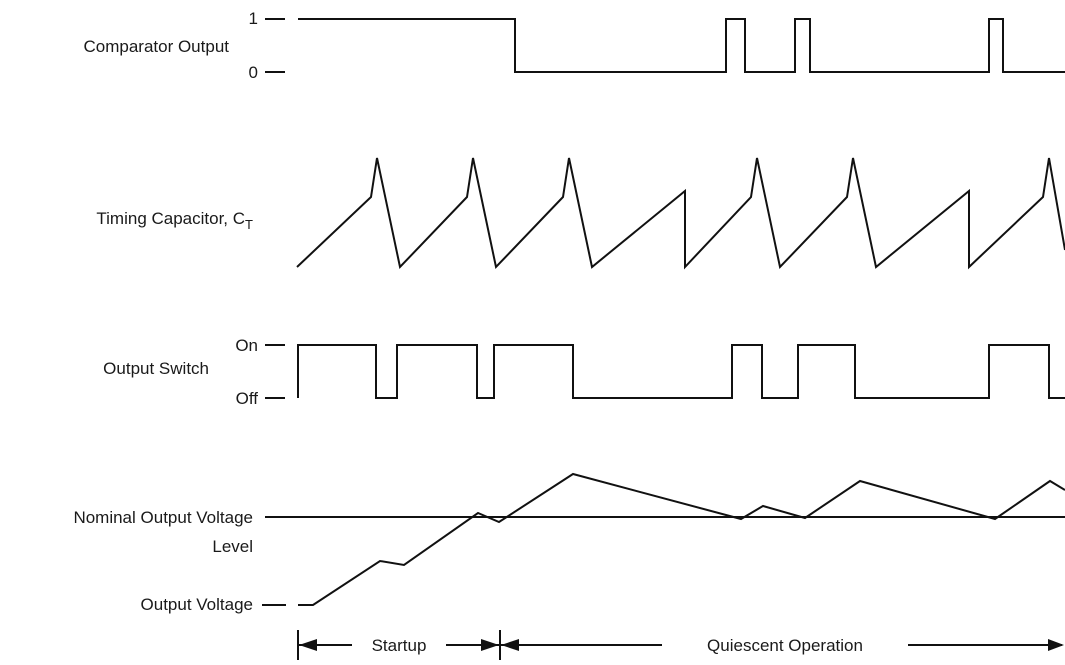  What do you see at coordinates (680, 645) in the screenshot?
I see `phase-timeline: Startup Quiescent Operation` at bounding box center [680, 645].